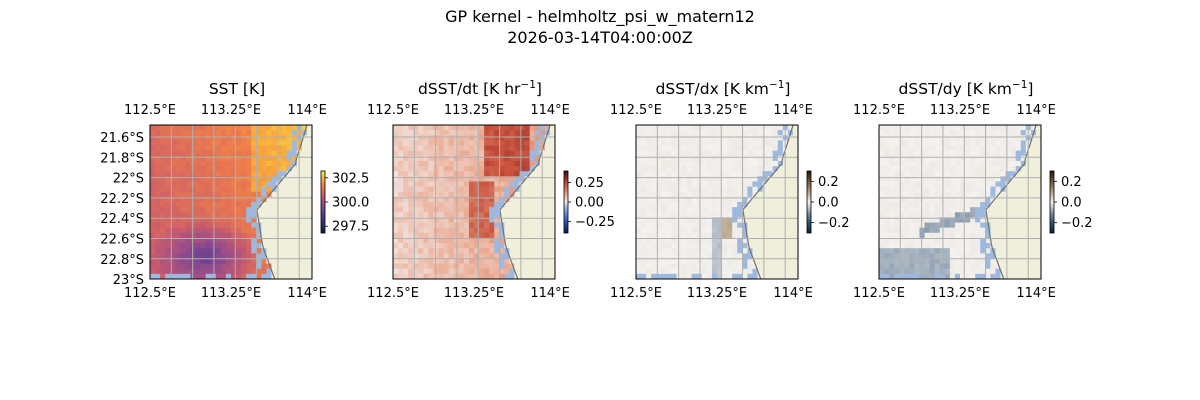 The width and height of the screenshot is (1200, 400). I want to click on panel-title: SST [K], so click(237, 89).